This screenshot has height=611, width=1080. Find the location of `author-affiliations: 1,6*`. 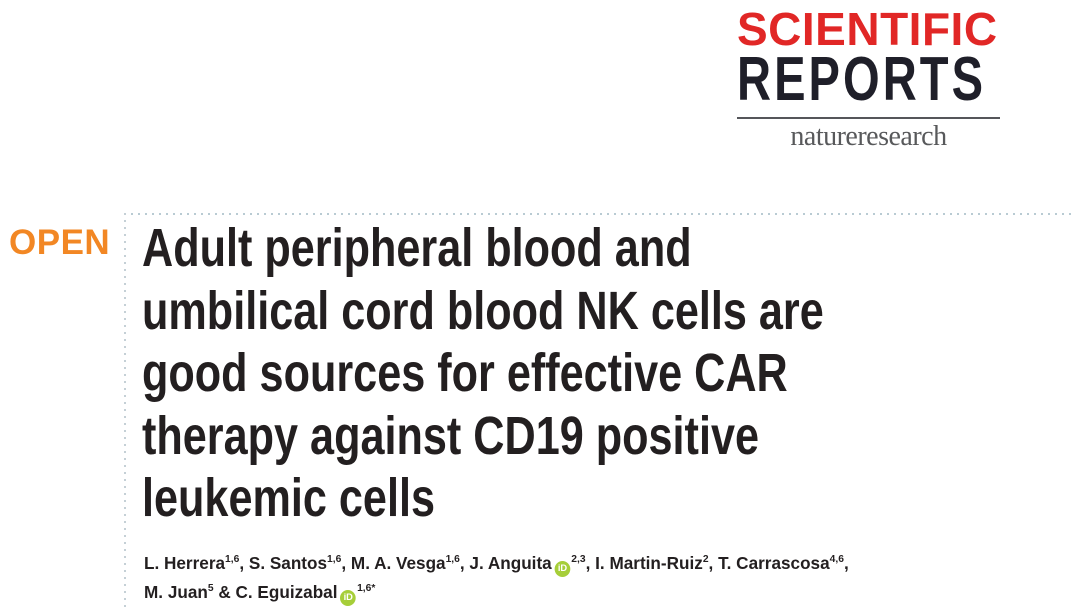

author-affiliations: 1,6* is located at coordinates (366, 587).